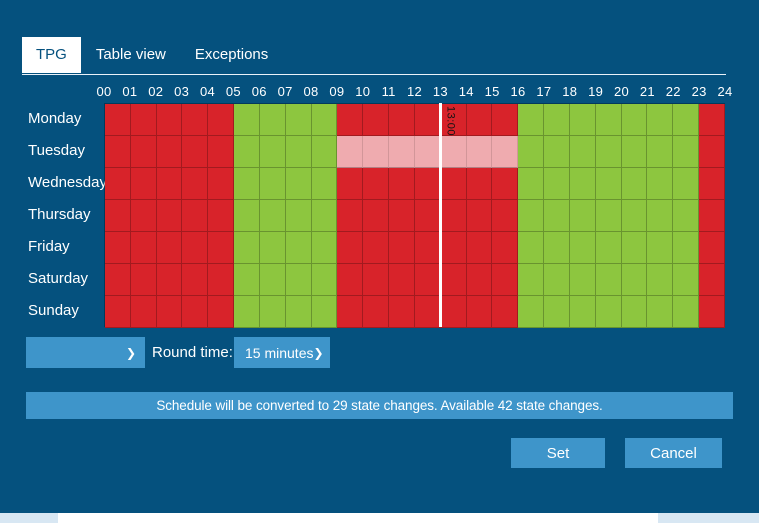 The height and width of the screenshot is (523, 759). Describe the element at coordinates (558, 453) in the screenshot. I see `set-button: Set` at that location.